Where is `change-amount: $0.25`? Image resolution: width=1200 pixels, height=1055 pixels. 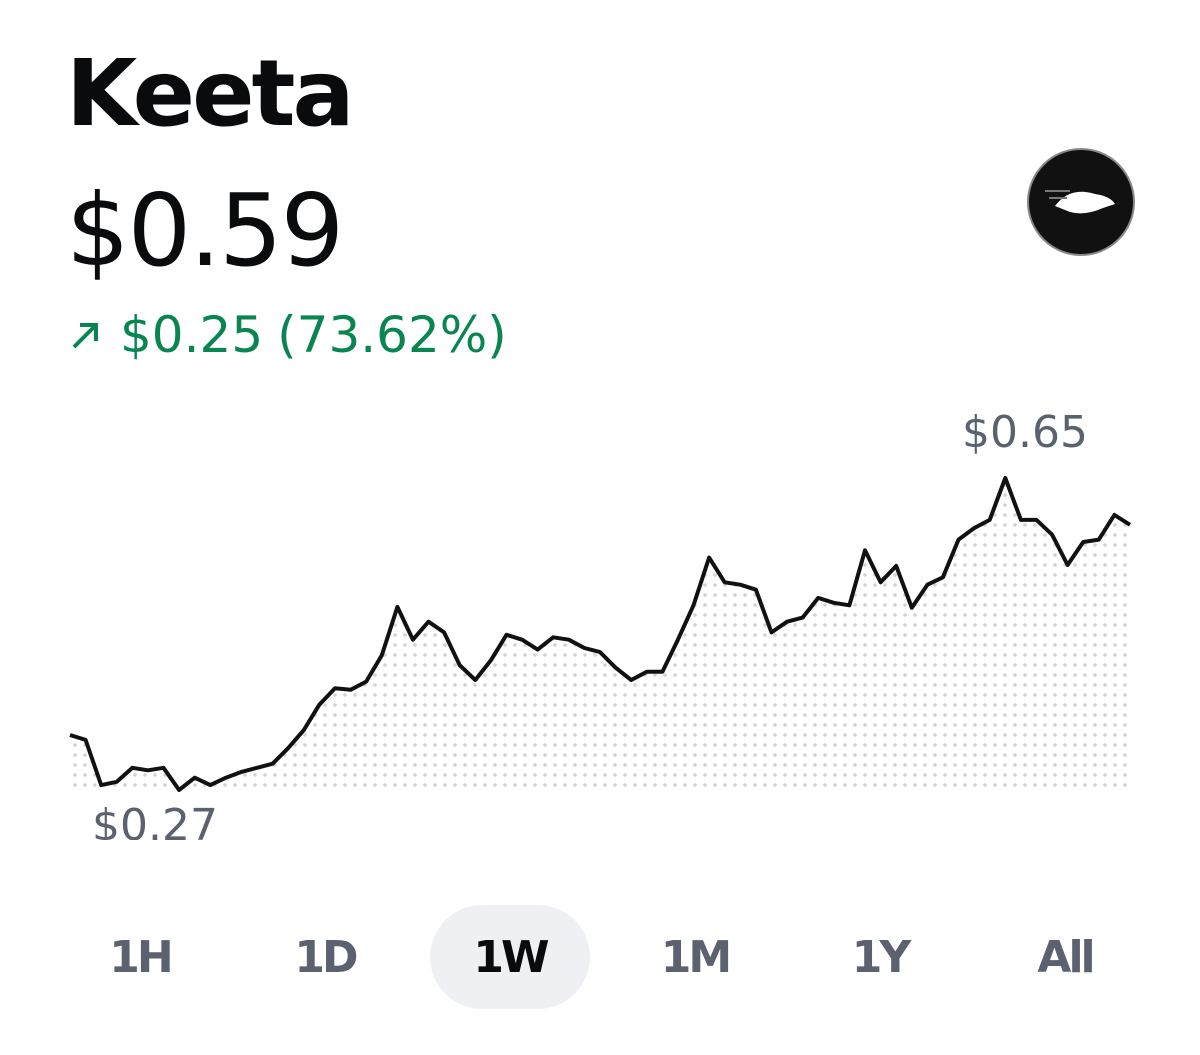 change-amount: $0.25 is located at coordinates (192, 335).